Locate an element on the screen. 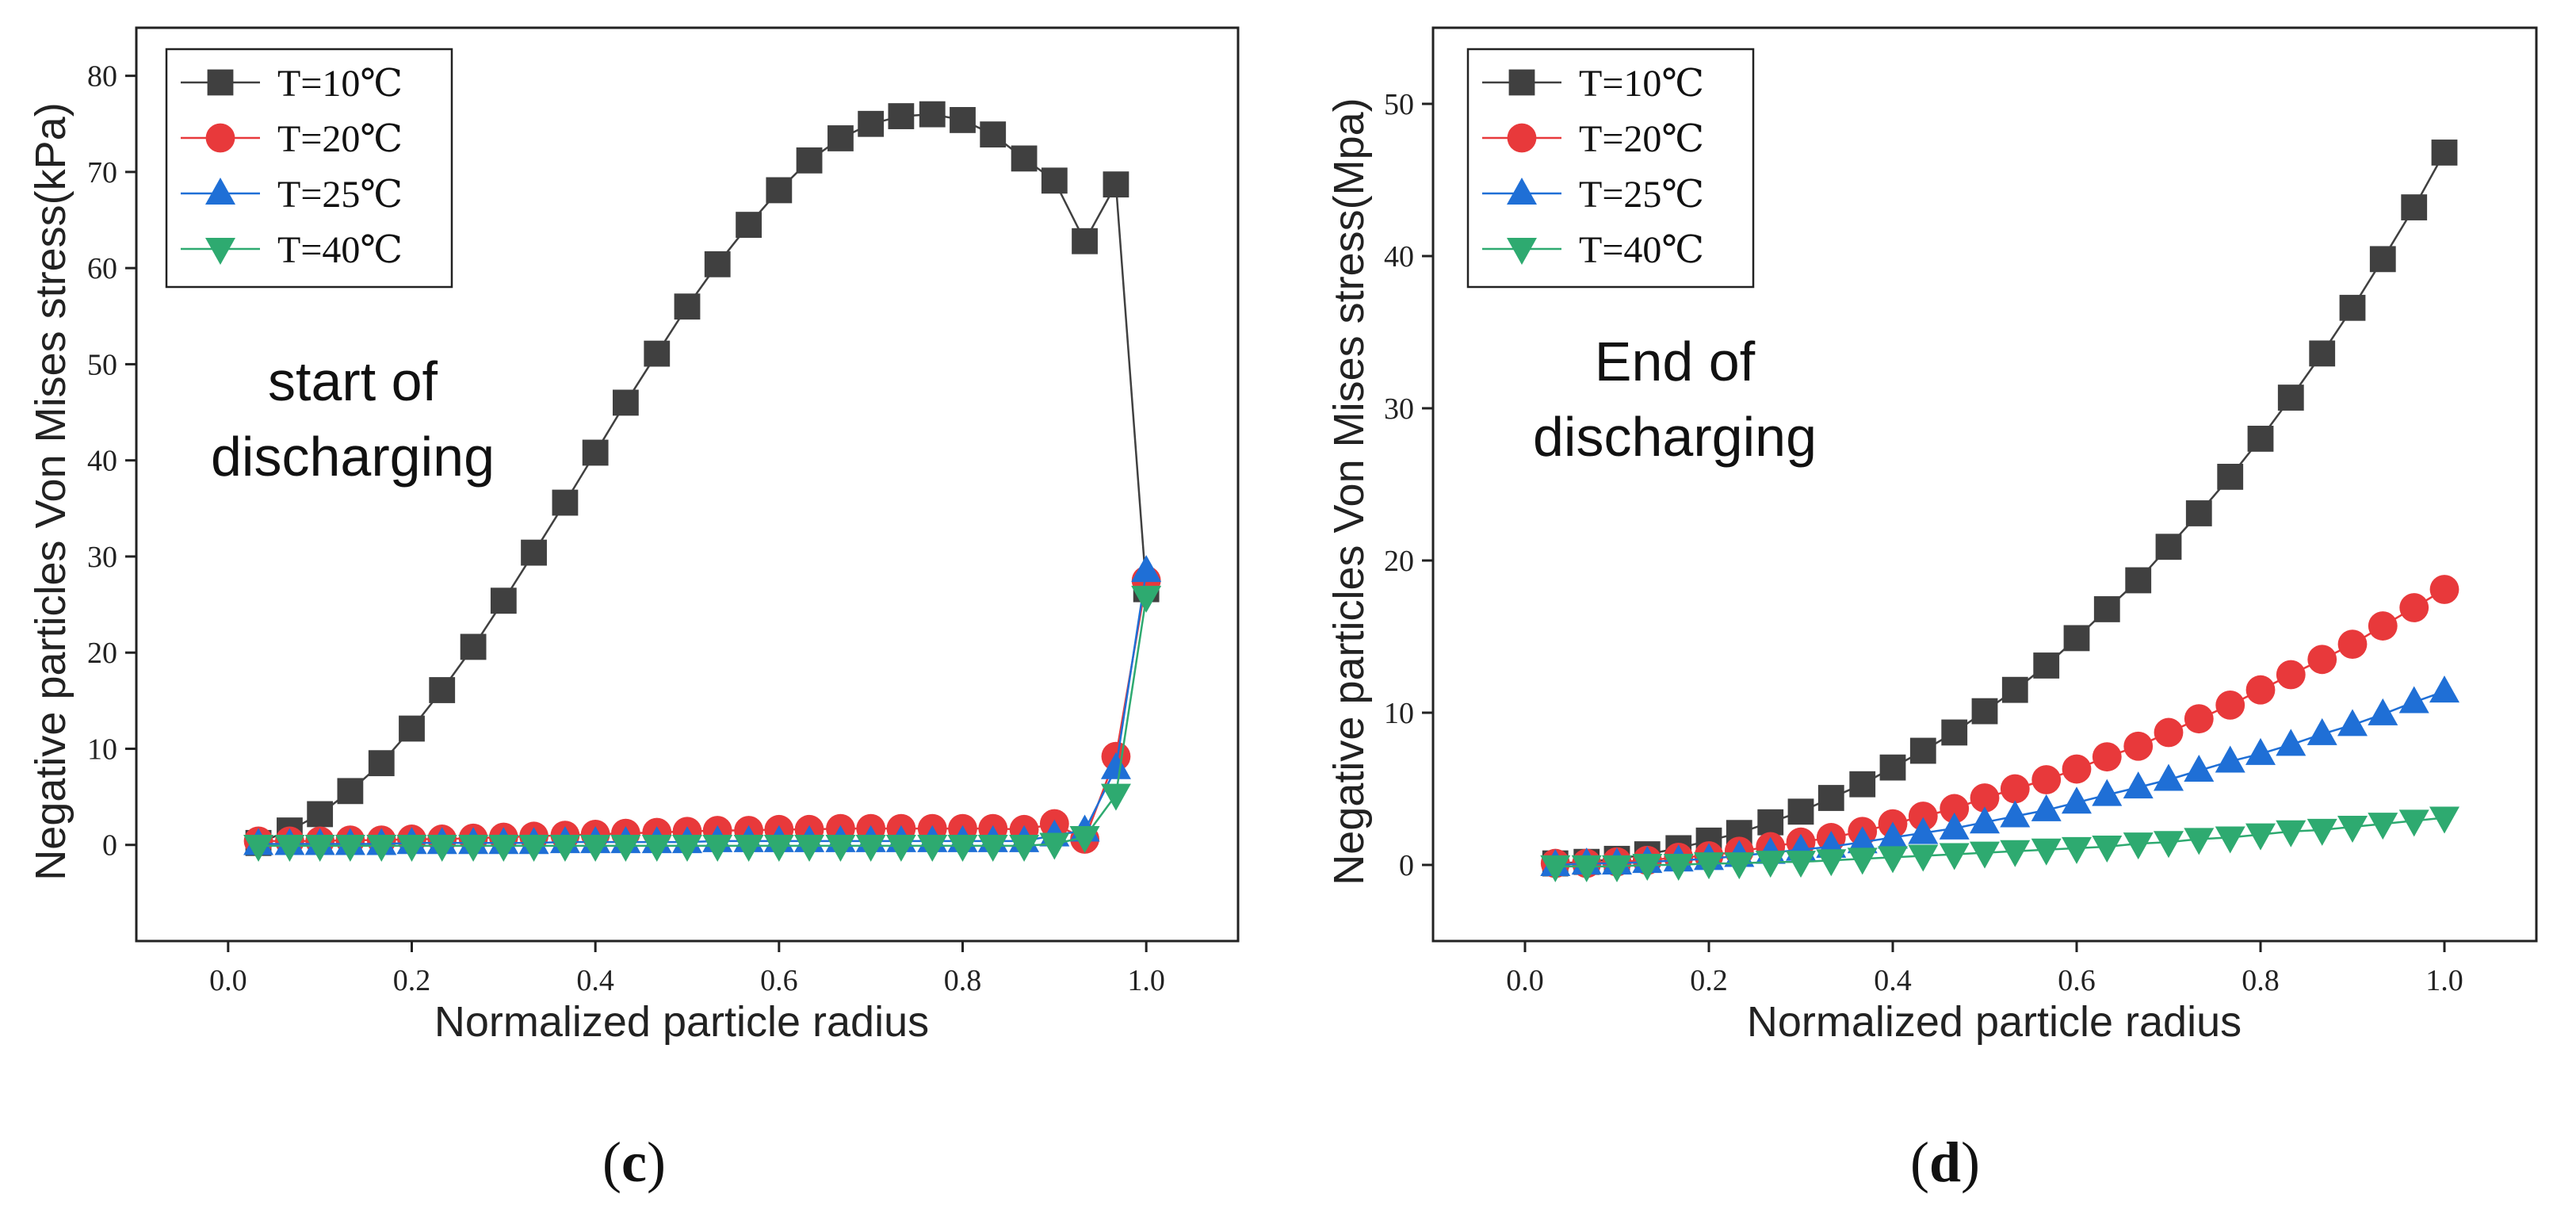  annotation-text: start of is located at coordinates (353, 381).